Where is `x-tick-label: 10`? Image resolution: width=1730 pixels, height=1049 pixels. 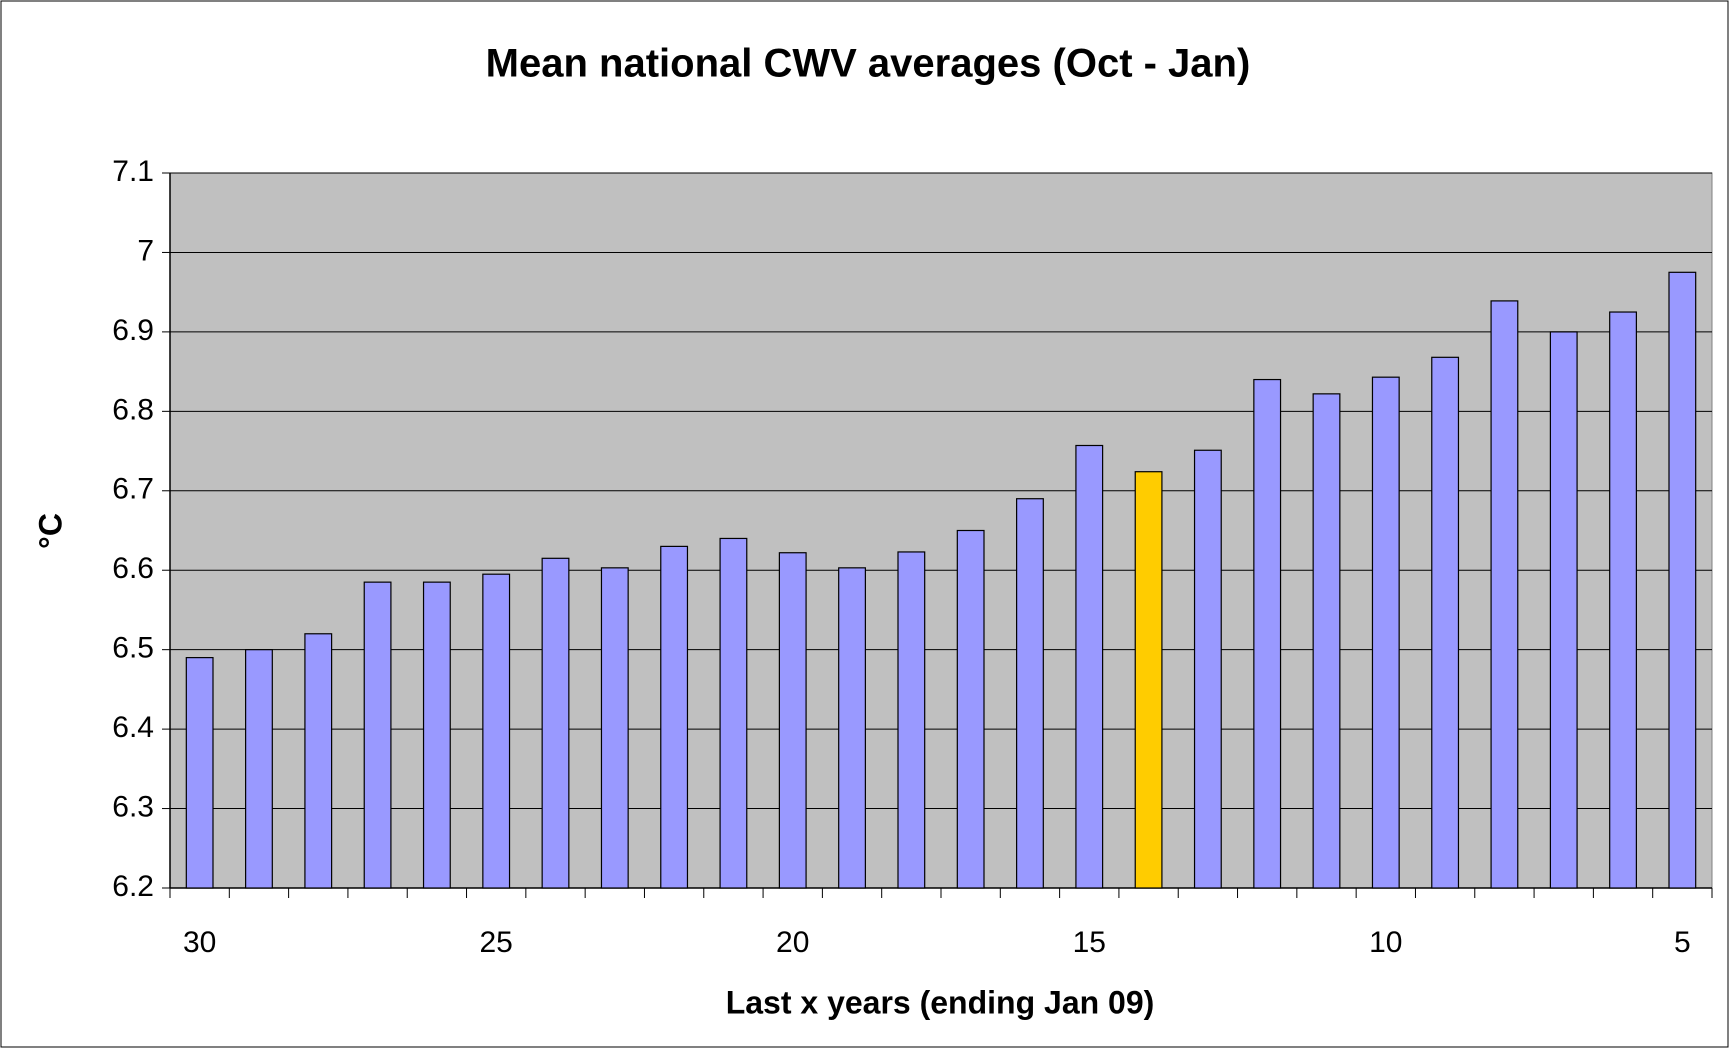 x-tick-label: 10 is located at coordinates (1385, 942).